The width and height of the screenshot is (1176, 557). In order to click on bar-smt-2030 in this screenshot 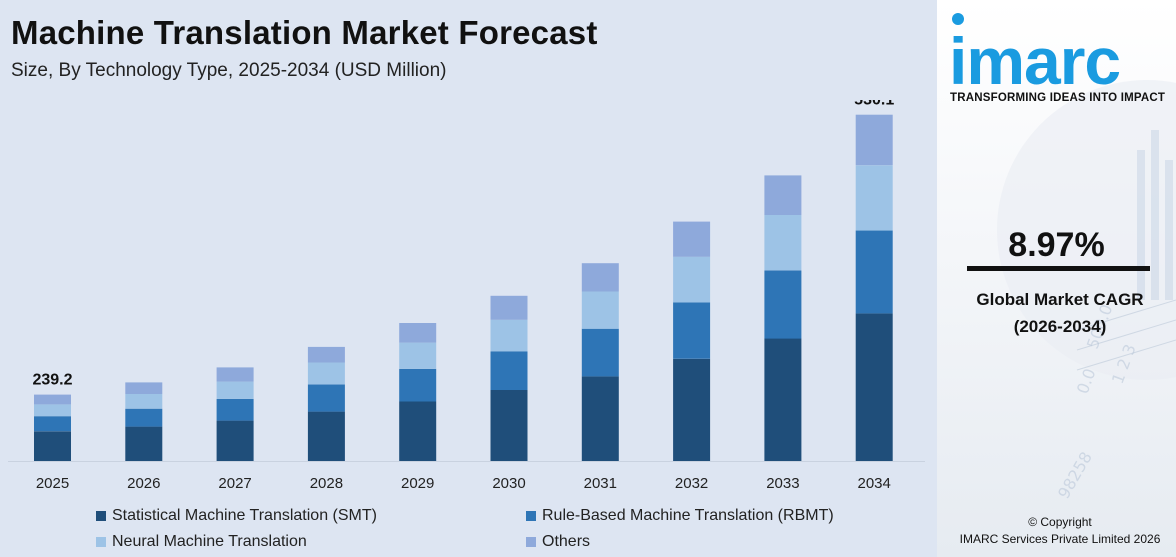, I will do `click(509, 425)`.